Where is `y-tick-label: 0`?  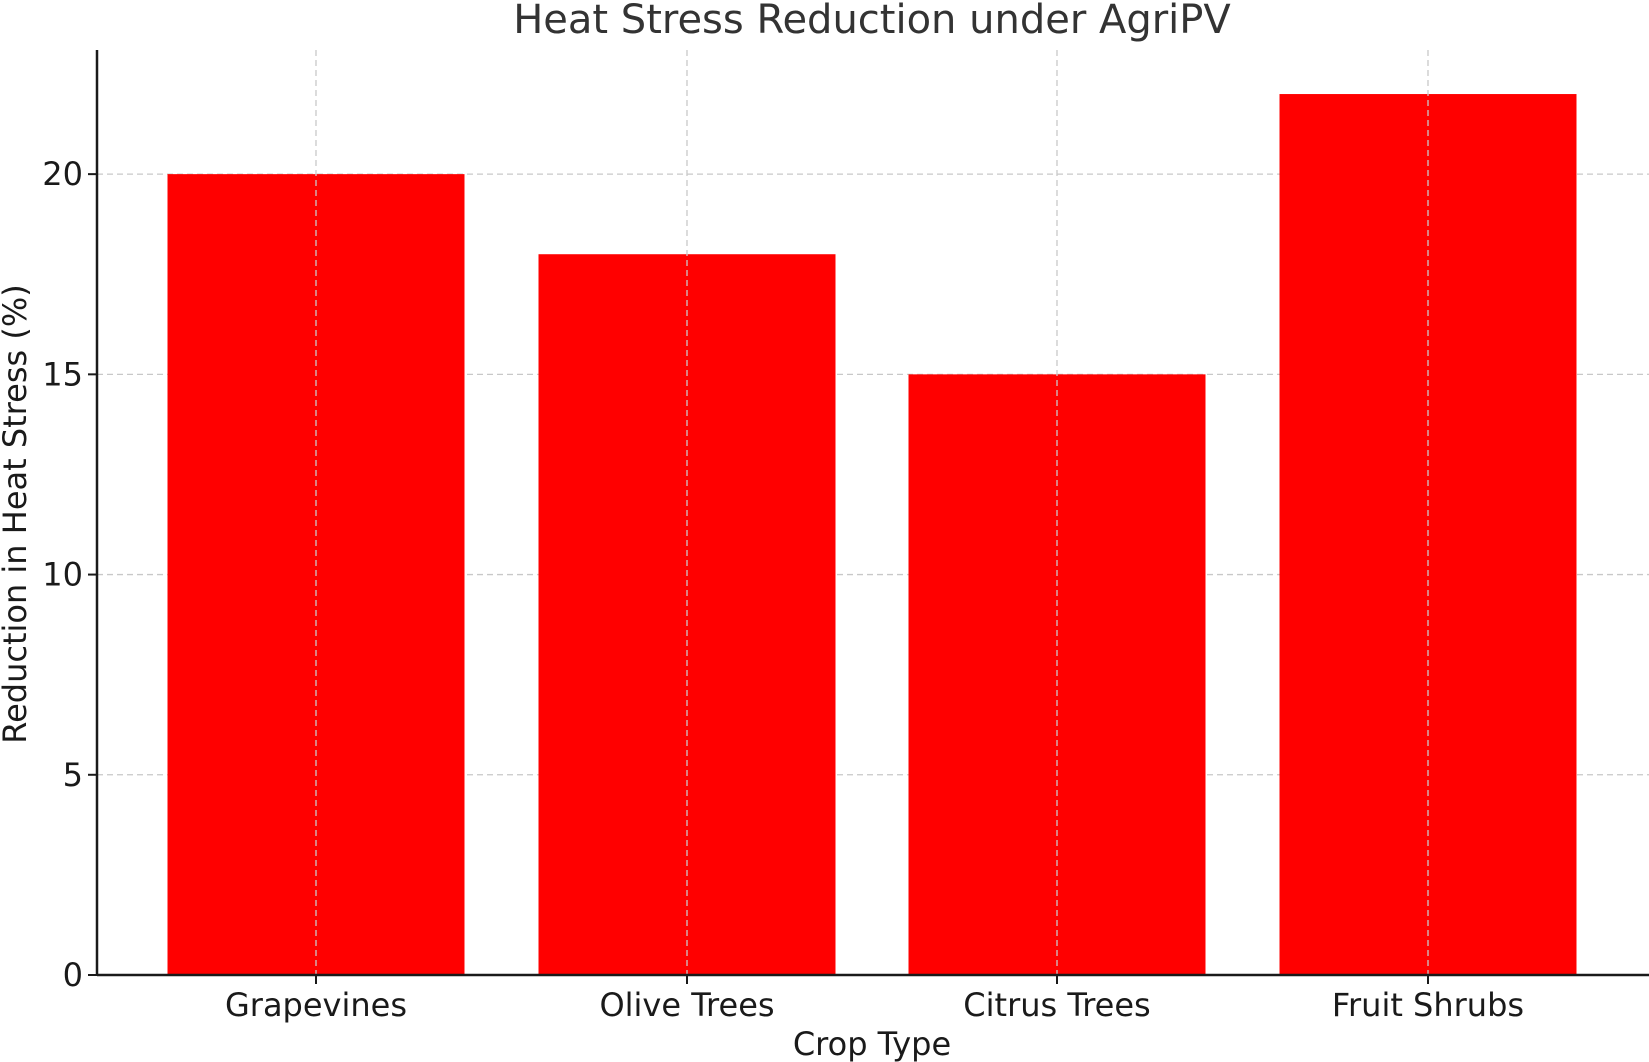 y-tick-label: 0 is located at coordinates (73, 975).